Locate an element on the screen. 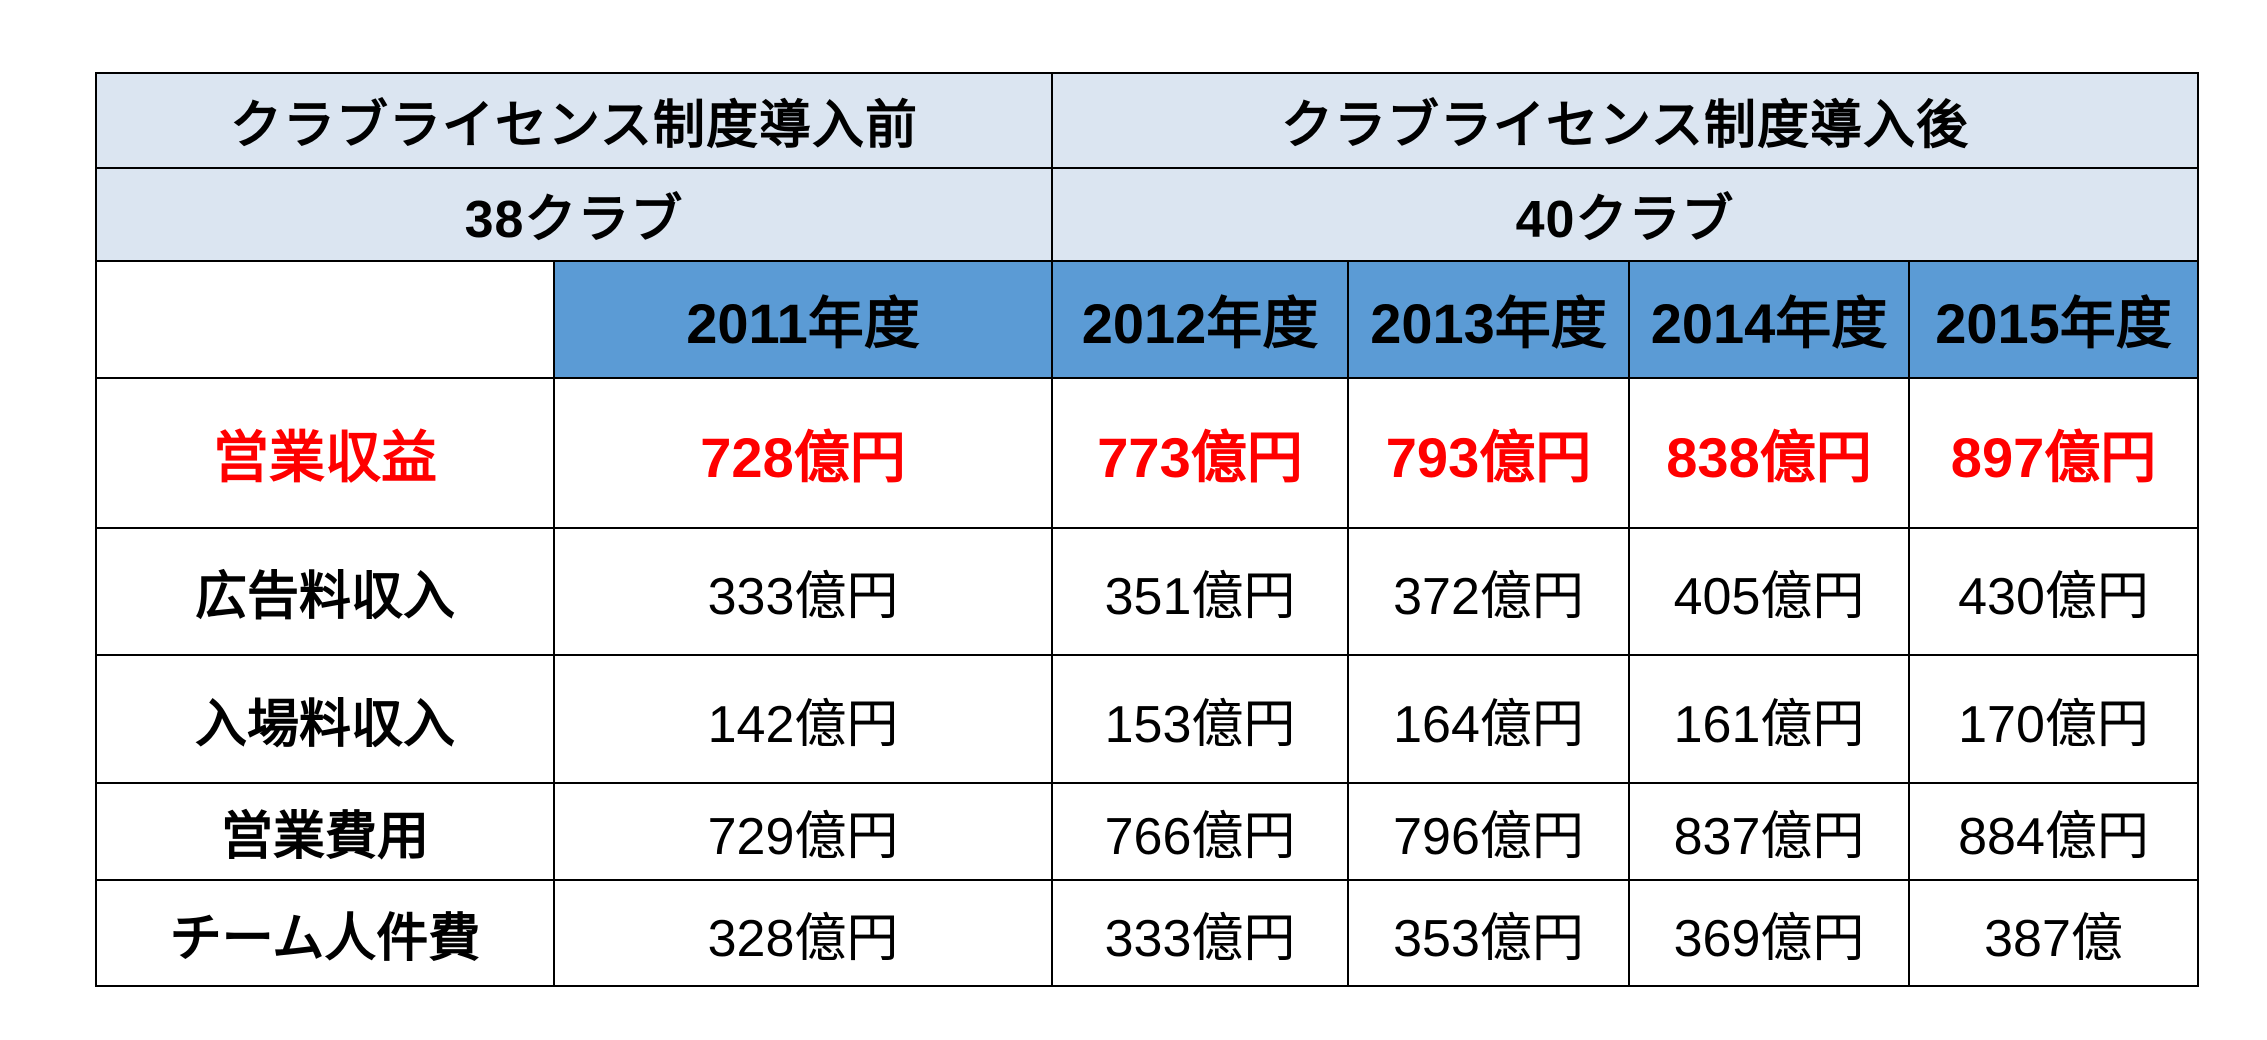 Image resolution: width=2267 pixels, height=1040 pixels. header-before-clubs: 38クラブ is located at coordinates (574, 214).